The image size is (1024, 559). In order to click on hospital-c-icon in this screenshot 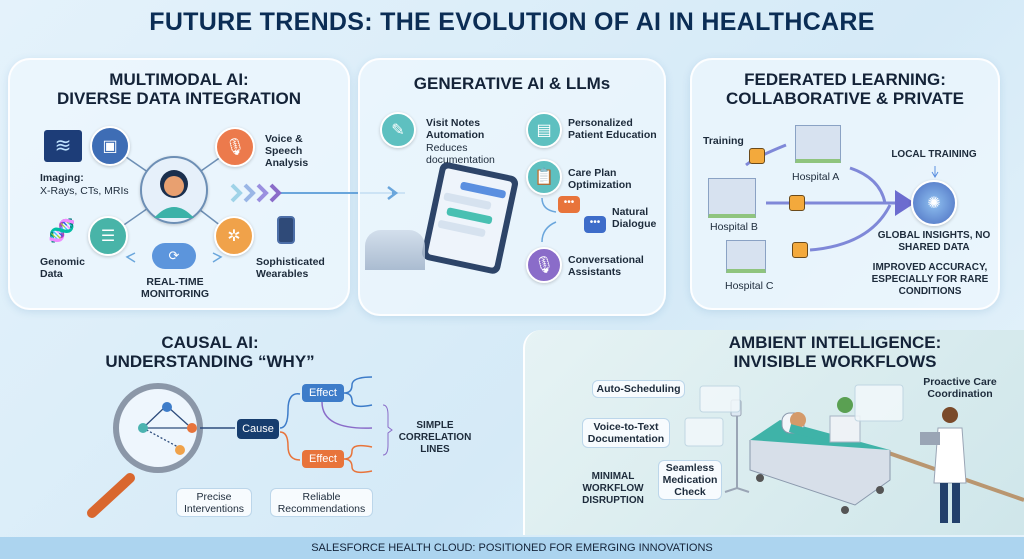, I will do `click(746, 256)`.